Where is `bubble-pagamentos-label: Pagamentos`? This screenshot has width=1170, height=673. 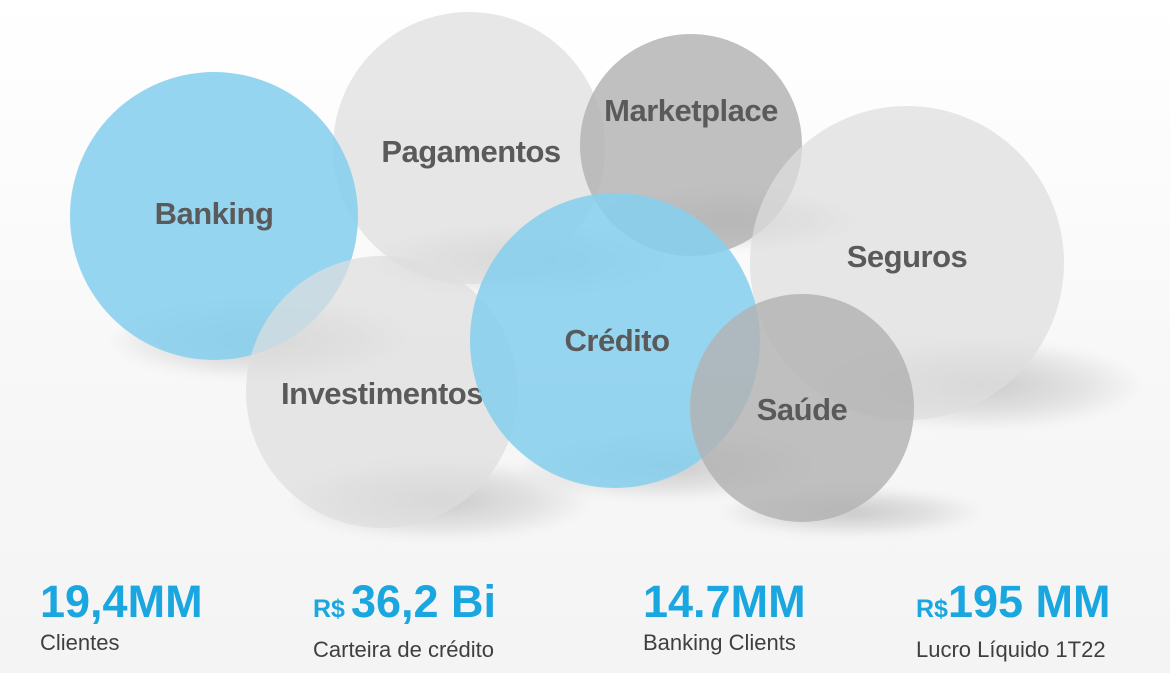 bubble-pagamentos-label: Pagamentos is located at coordinates (471, 151).